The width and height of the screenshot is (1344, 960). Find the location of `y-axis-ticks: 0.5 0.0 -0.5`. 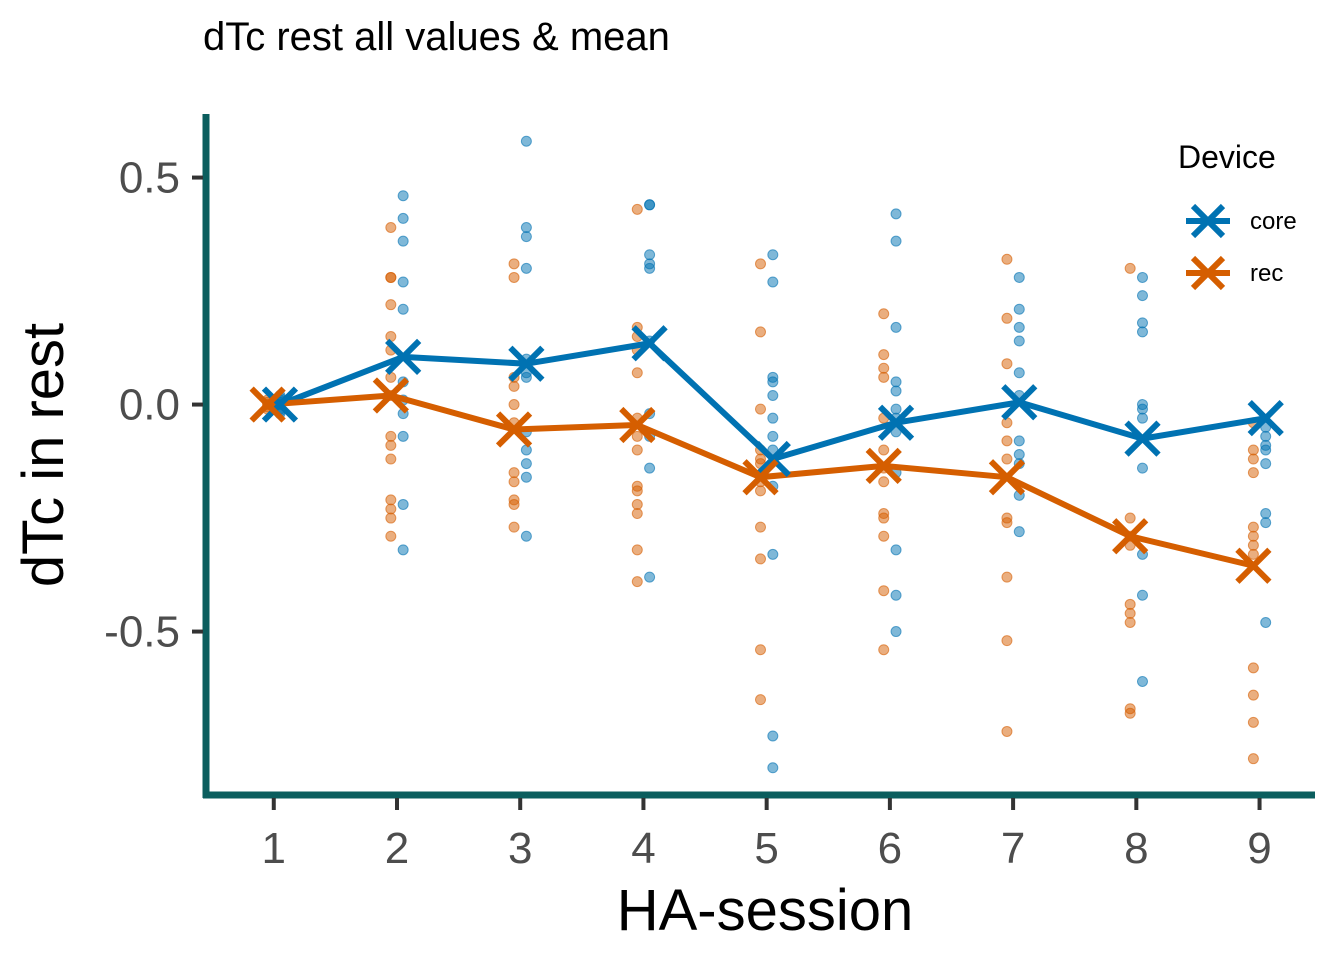

y-axis-ticks: 0.5 0.0 -0.5 is located at coordinates (153, 405).